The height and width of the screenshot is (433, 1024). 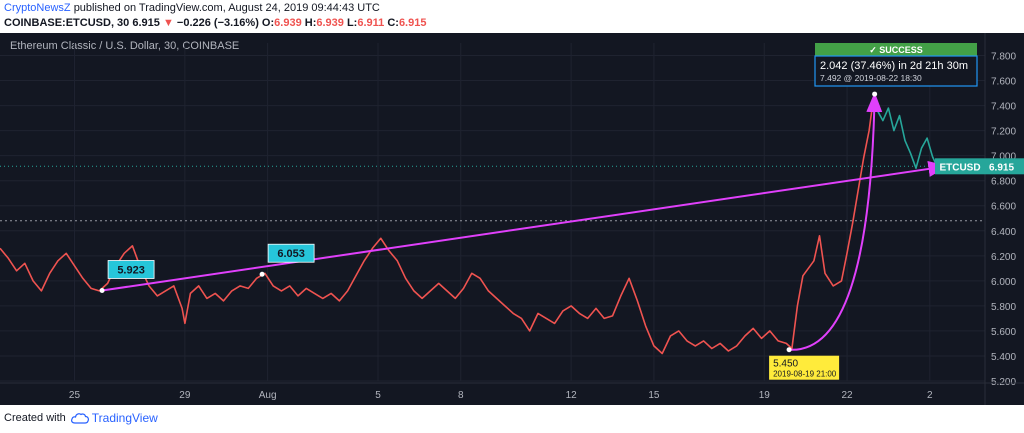 What do you see at coordinates (1003, 157) in the screenshot?
I see `y-tick-label: 7.000` at bounding box center [1003, 157].